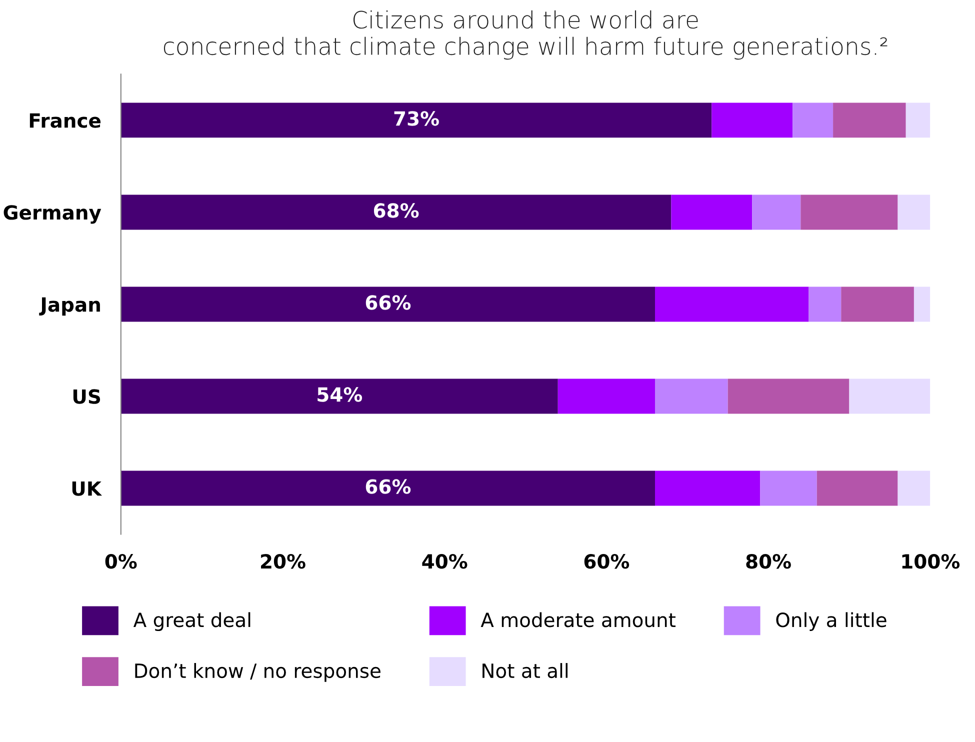  What do you see at coordinates (86, 396) in the screenshot?
I see `y-tick-label: US` at bounding box center [86, 396].